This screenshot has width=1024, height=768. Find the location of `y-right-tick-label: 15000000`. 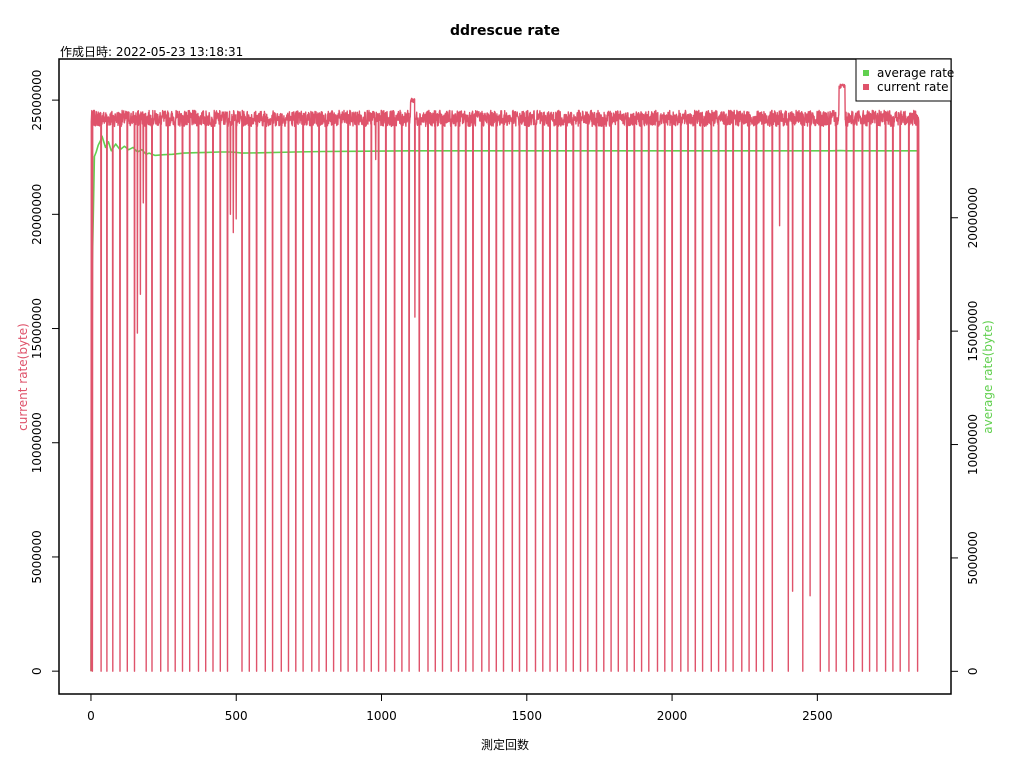

y-right-tick-label: 15000000 is located at coordinates (973, 331).